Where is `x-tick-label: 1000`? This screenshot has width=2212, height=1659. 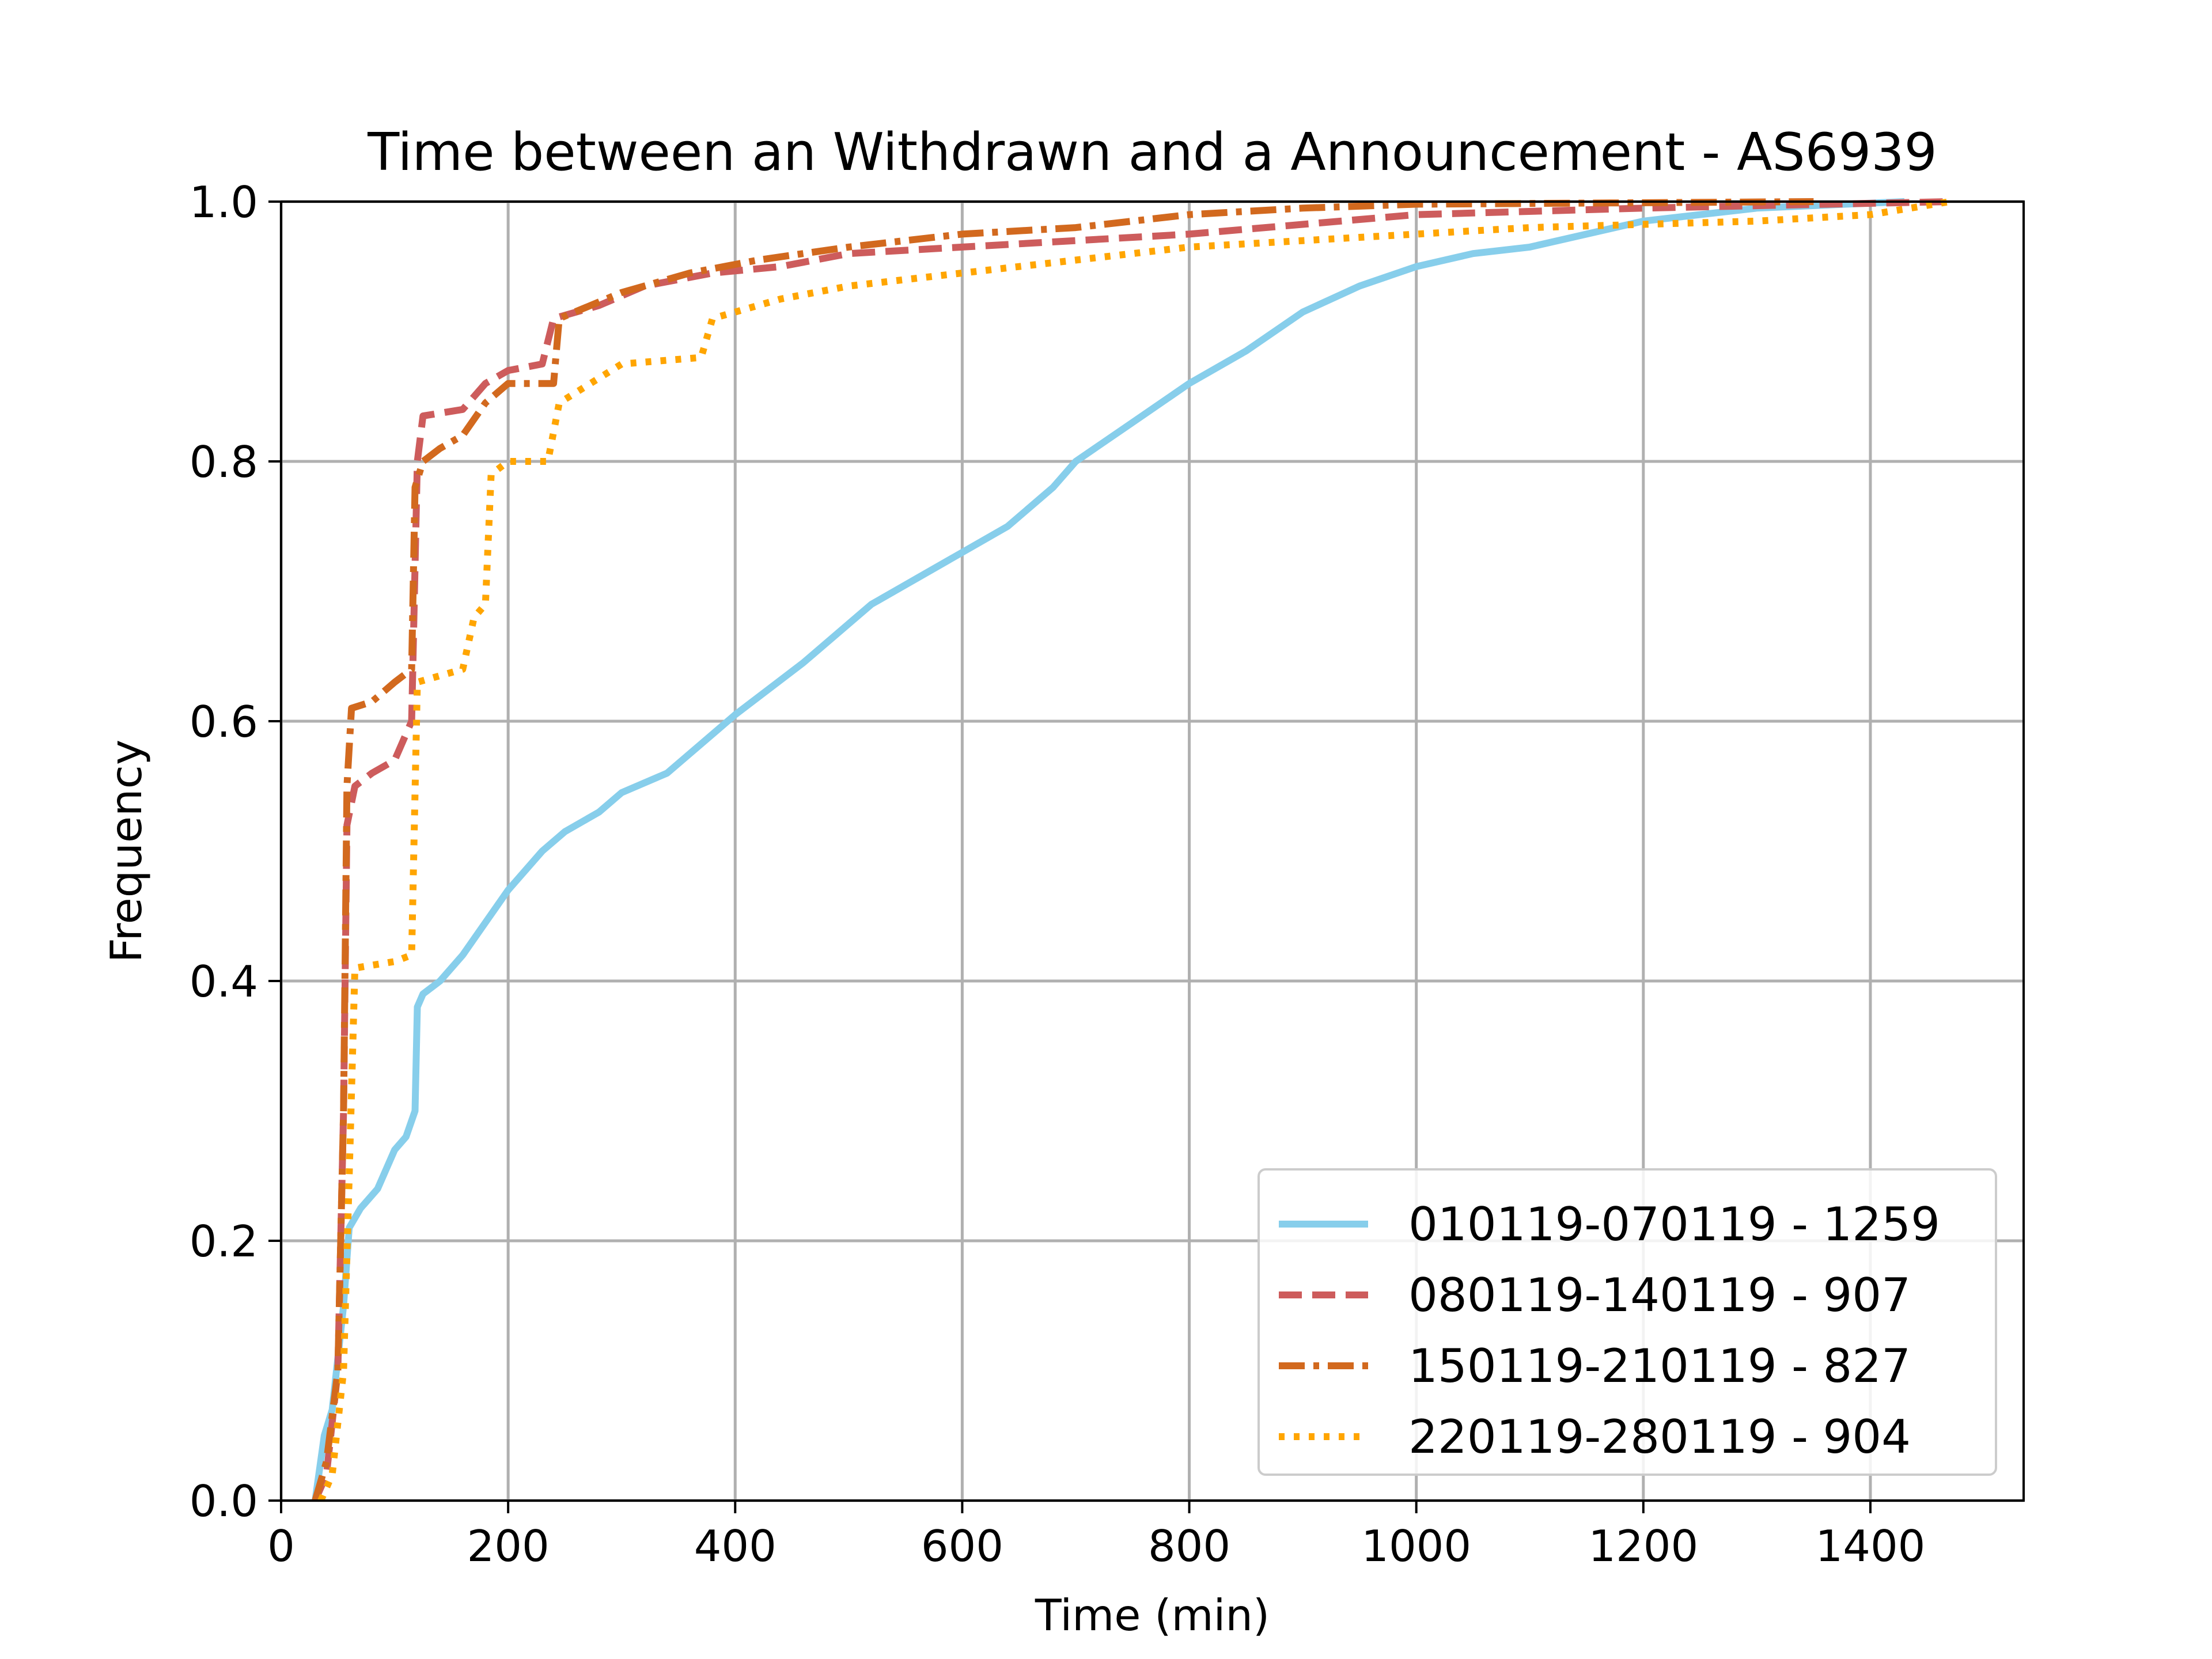 x-tick-label: 1000 is located at coordinates (1416, 1546).